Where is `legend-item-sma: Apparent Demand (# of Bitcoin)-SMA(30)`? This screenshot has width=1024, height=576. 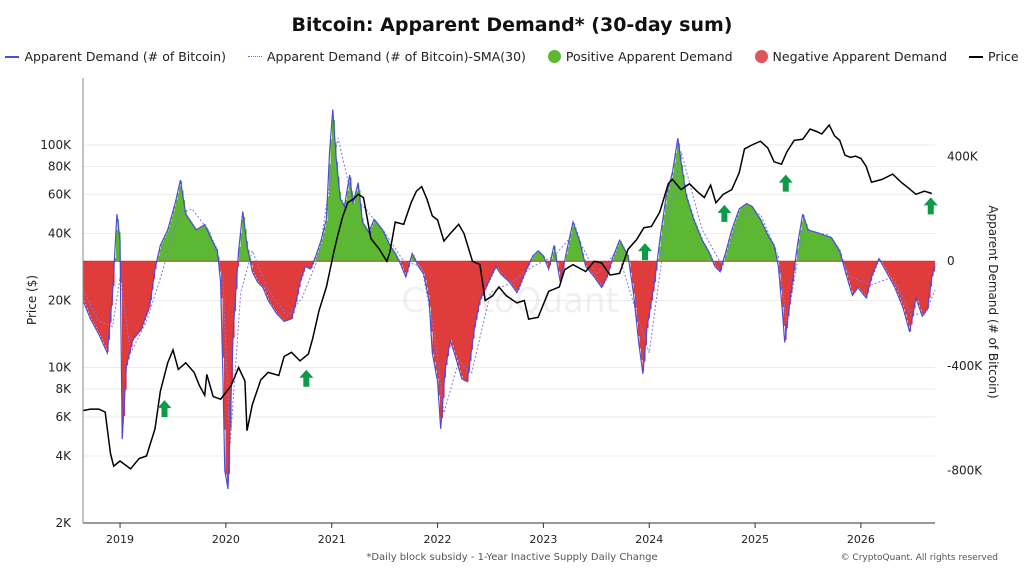 legend-item-sma: Apparent Demand (# of Bitcoin)-SMA(30) is located at coordinates (386, 56).